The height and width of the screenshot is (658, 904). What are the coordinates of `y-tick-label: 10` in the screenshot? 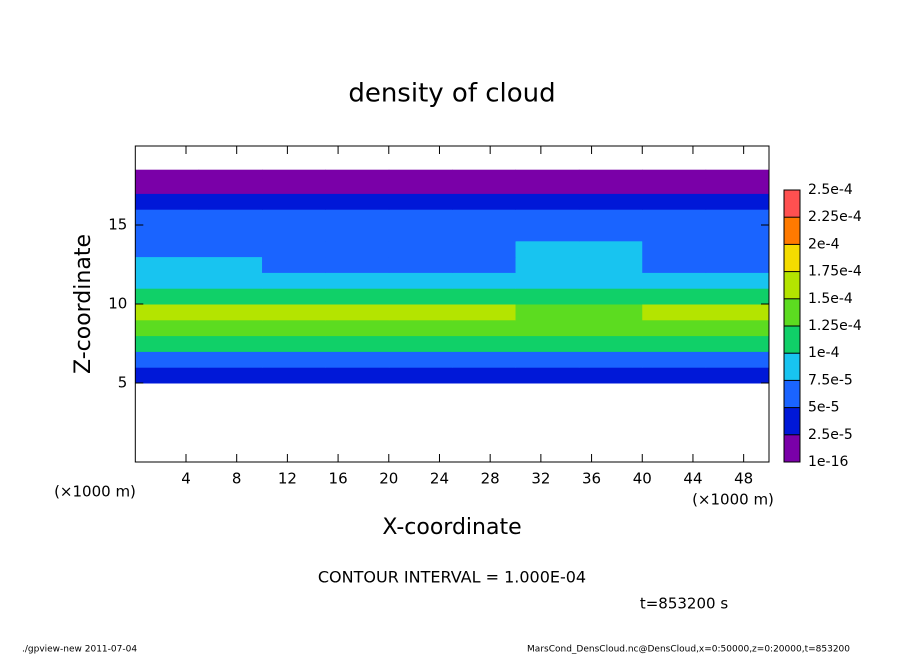 It's located at (117, 304).